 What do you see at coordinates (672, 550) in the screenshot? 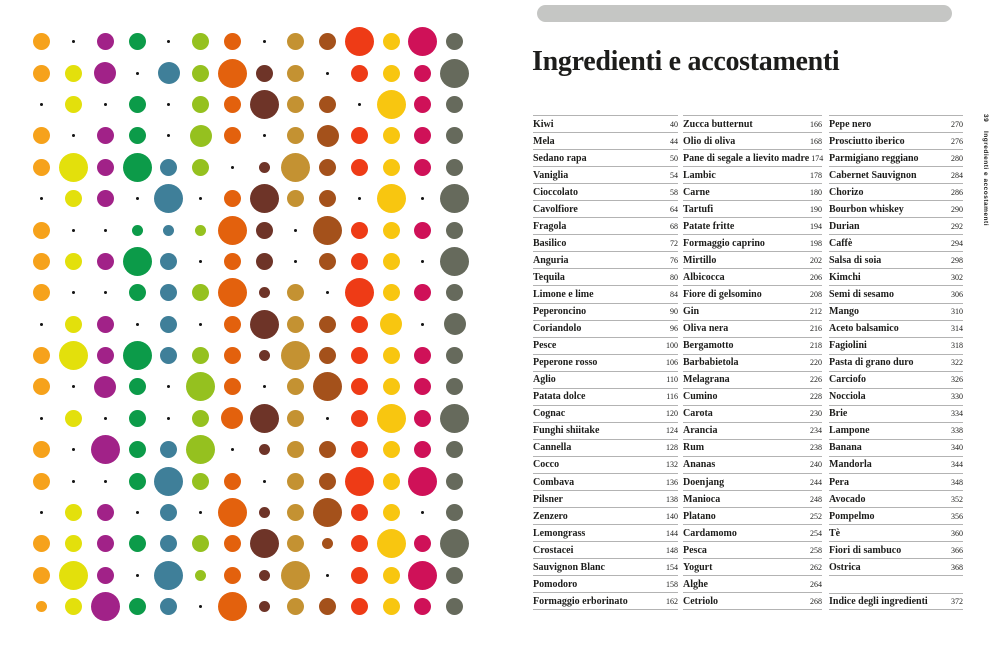
I see `entry-page: 148` at bounding box center [672, 550].